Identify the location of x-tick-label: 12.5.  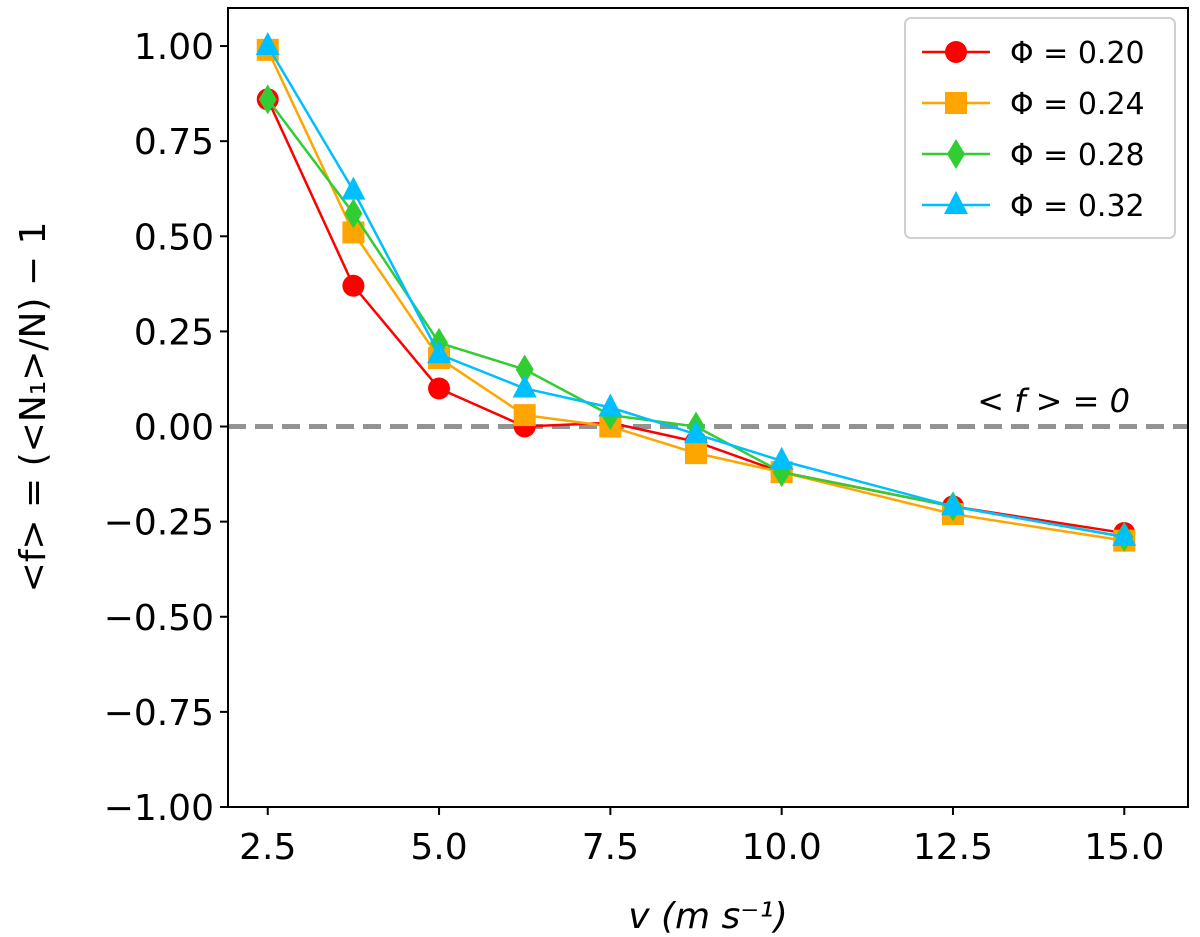
(953, 847).